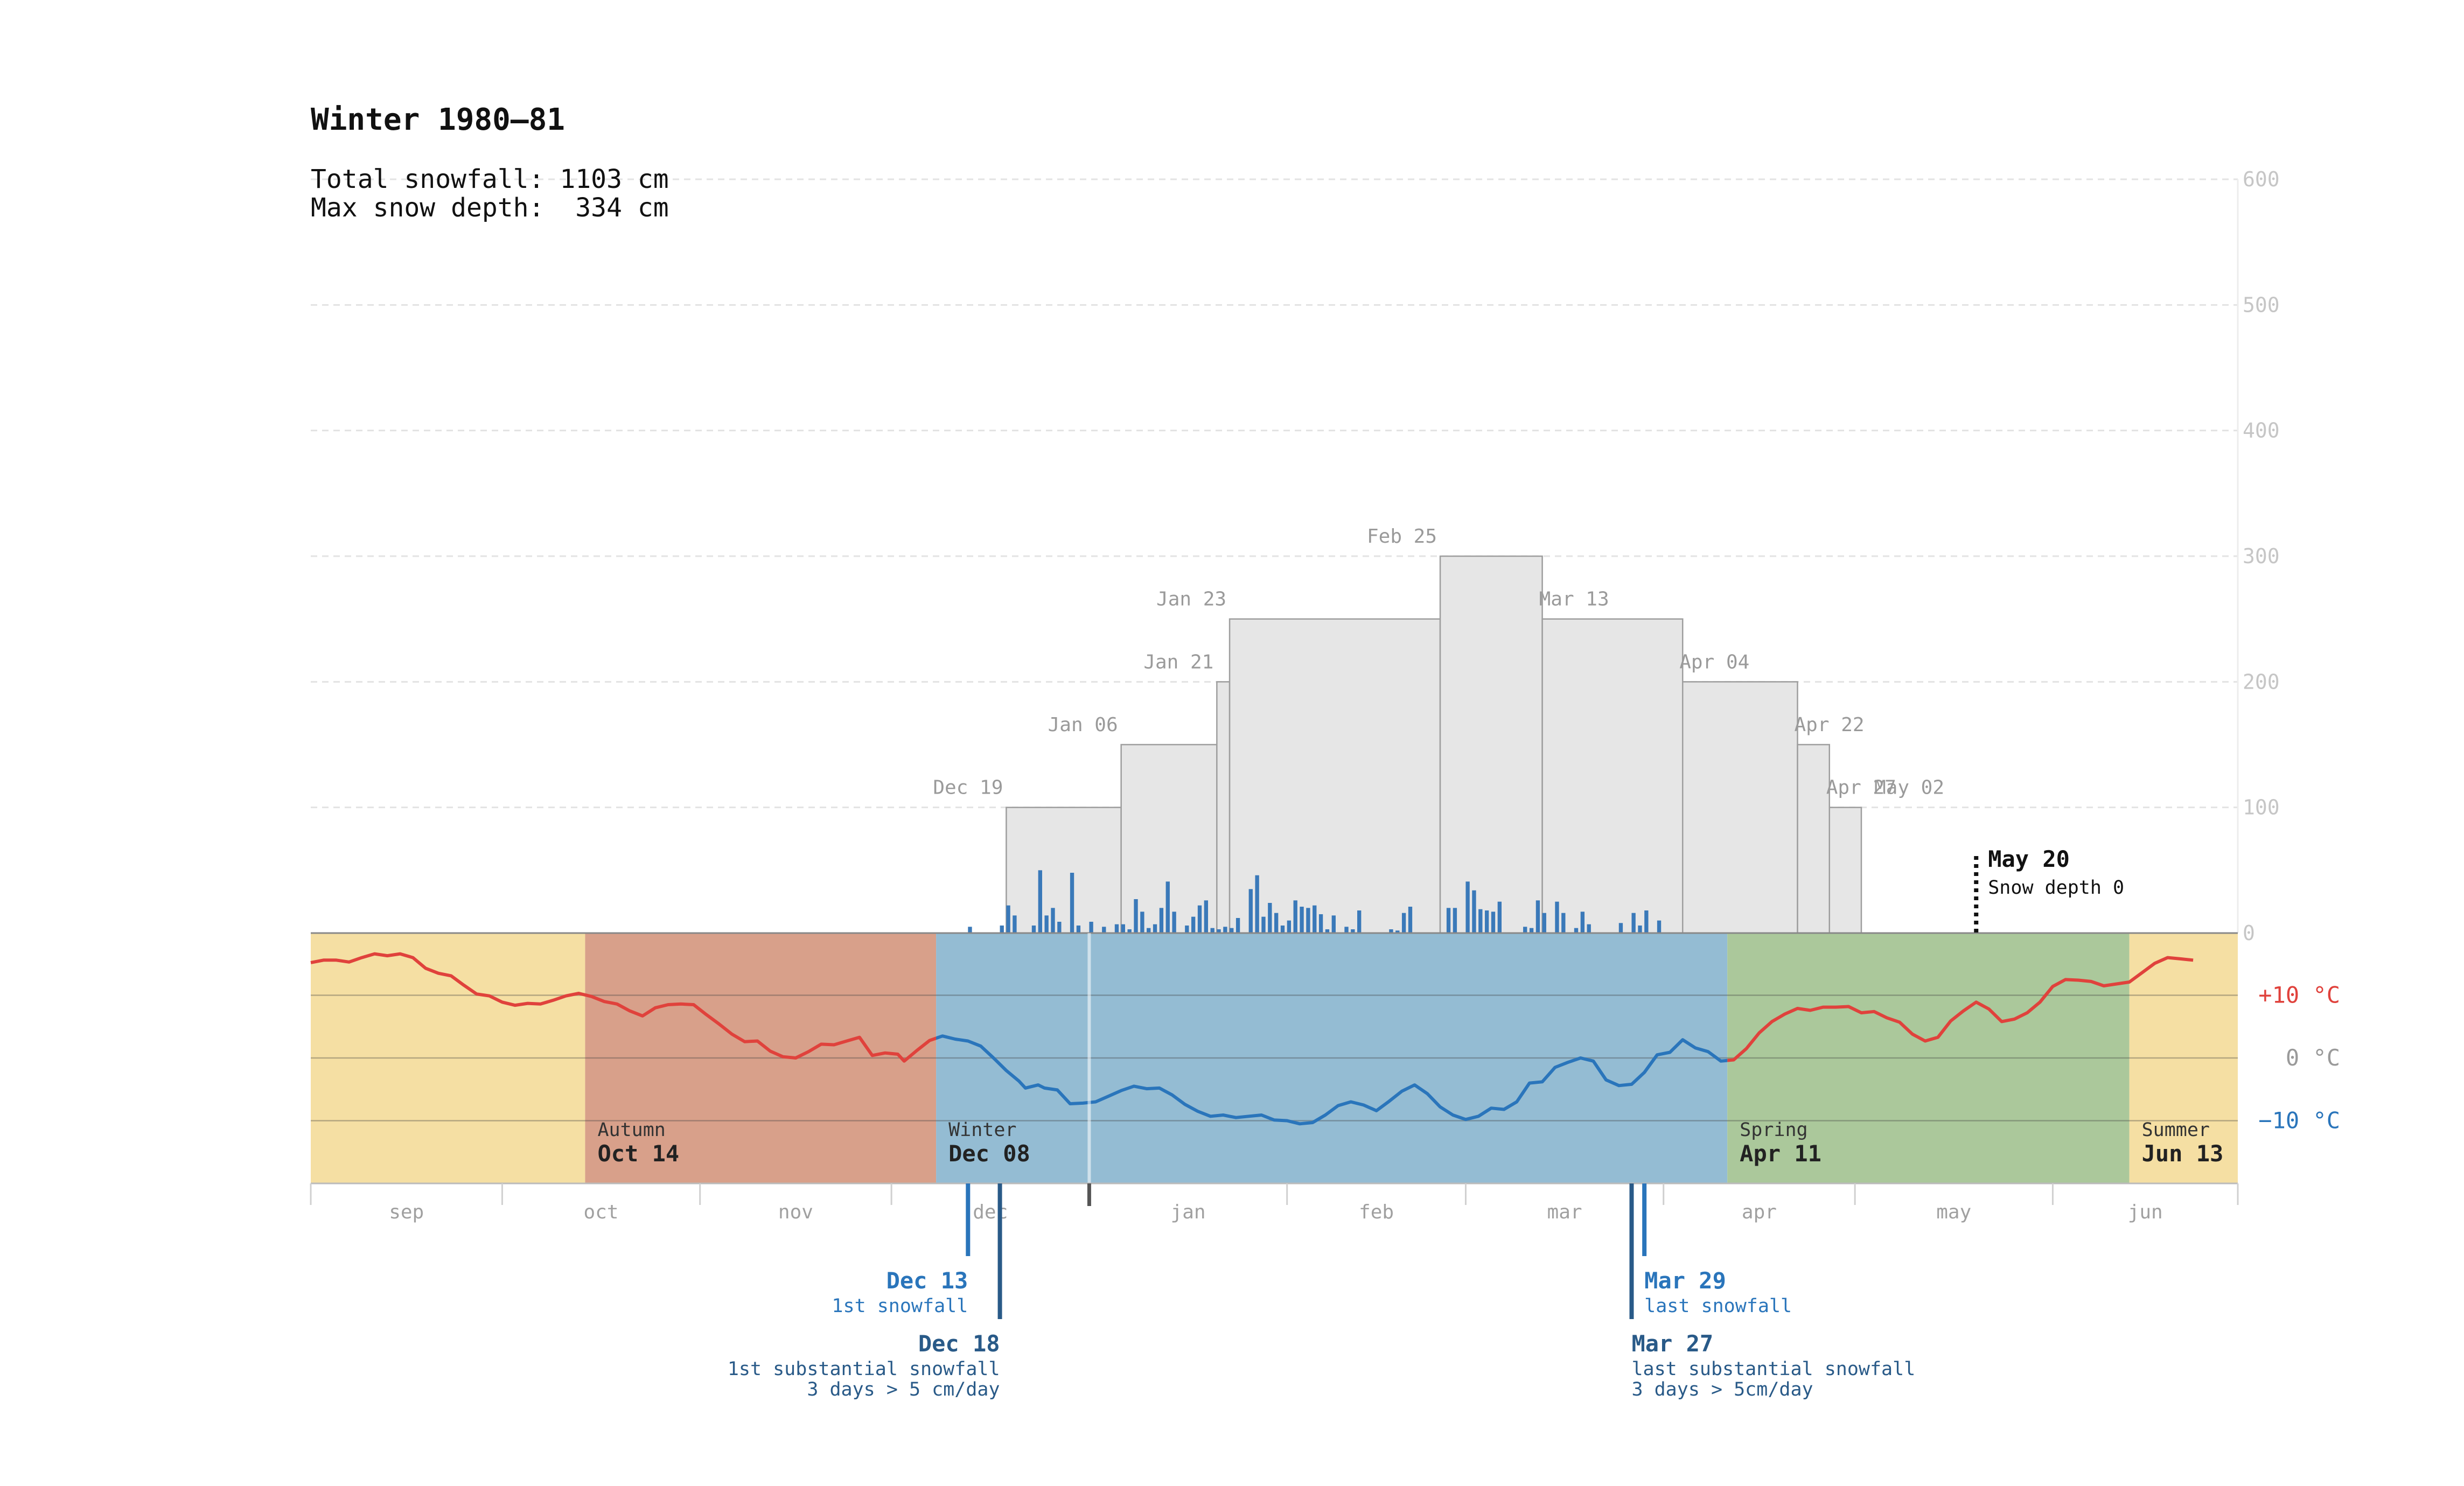 The image size is (2464, 1486). Describe the element at coordinates (900, 1306) in the screenshot. I see `marker-caption: 1st snowfall` at that location.